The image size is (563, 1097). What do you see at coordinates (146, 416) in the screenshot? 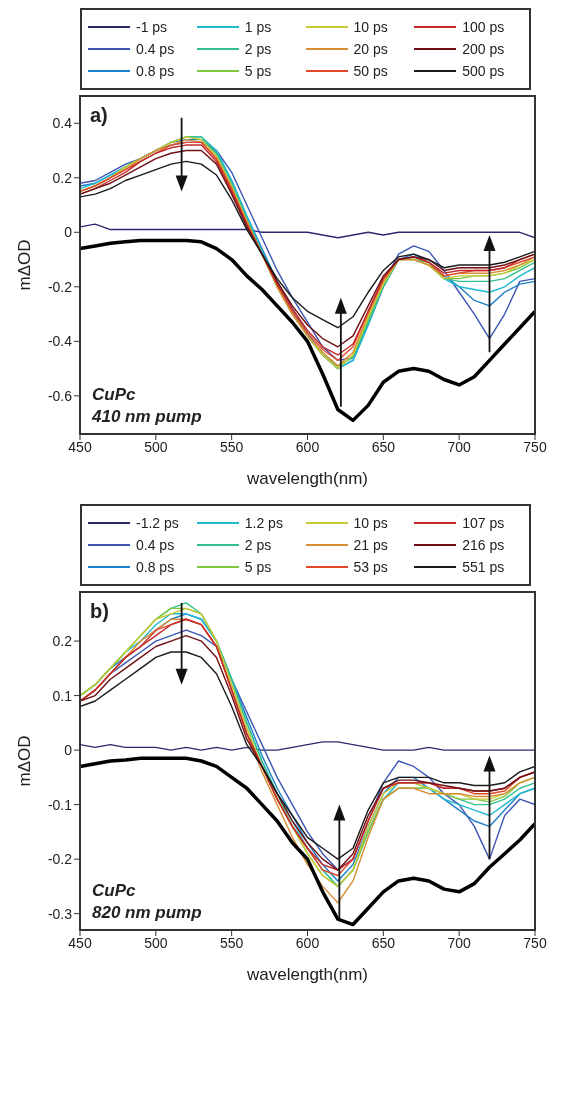
I see `annotation: 410 nm pump` at bounding box center [146, 416].